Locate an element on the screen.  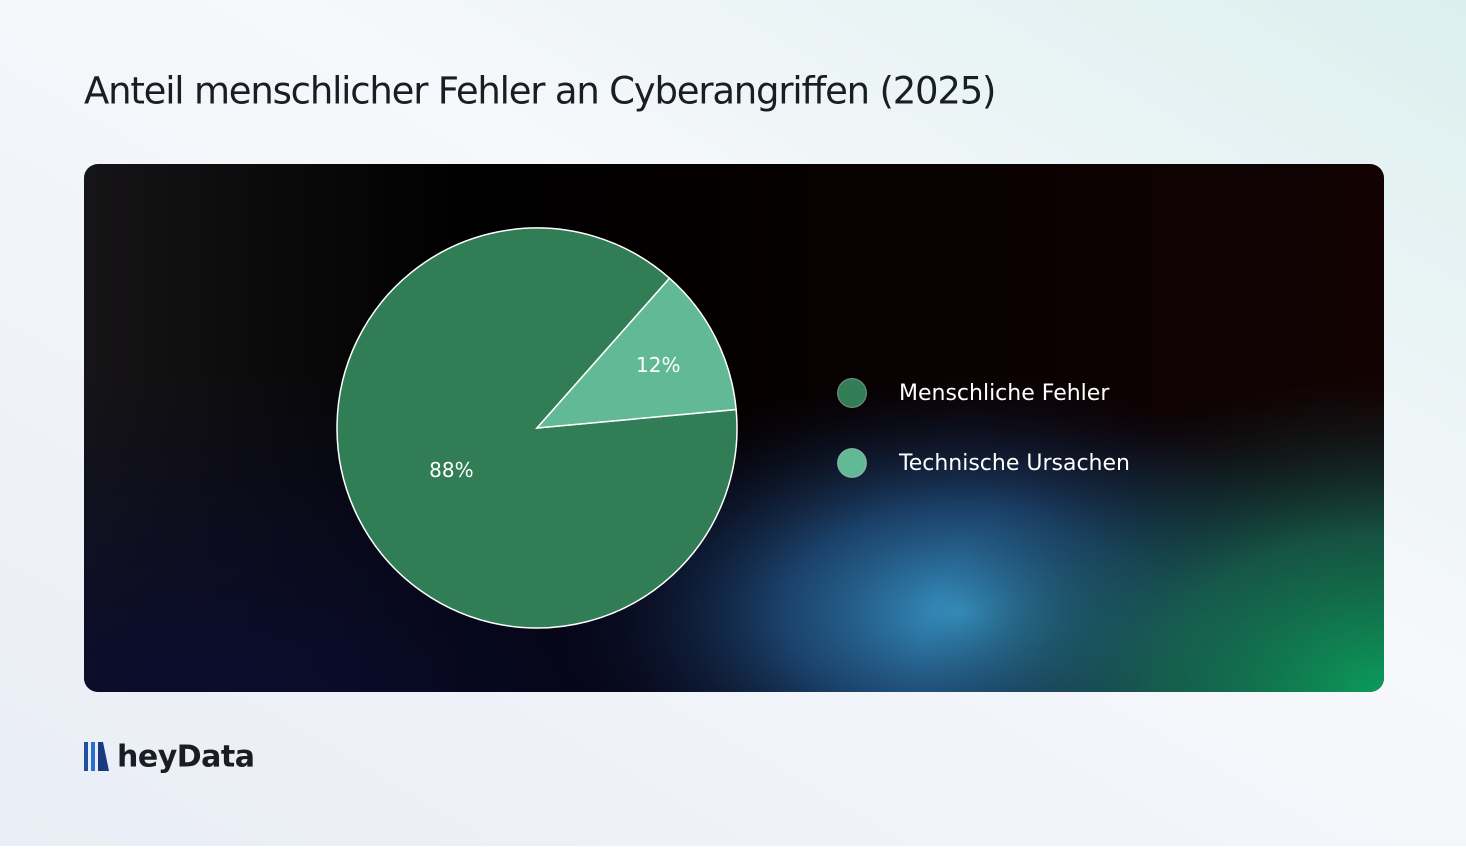
pie-slice is located at coordinates (636, 353).